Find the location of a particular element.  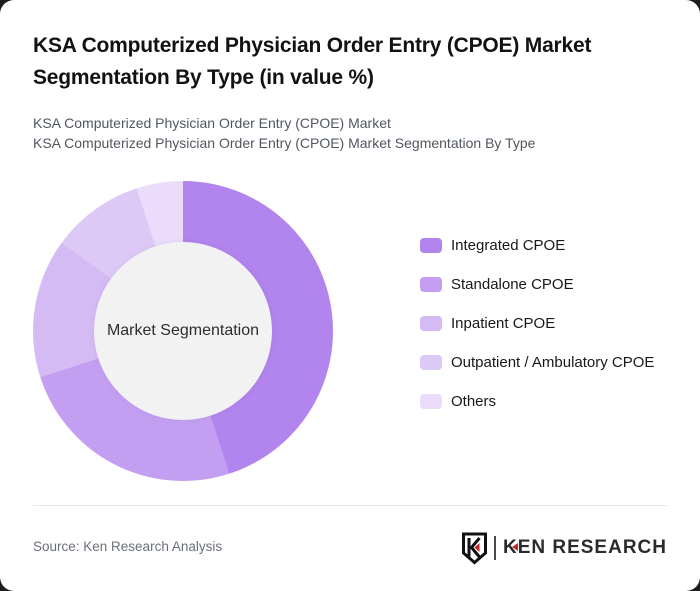

logo-wordmark: K EN RESEARCH is located at coordinates (585, 548).